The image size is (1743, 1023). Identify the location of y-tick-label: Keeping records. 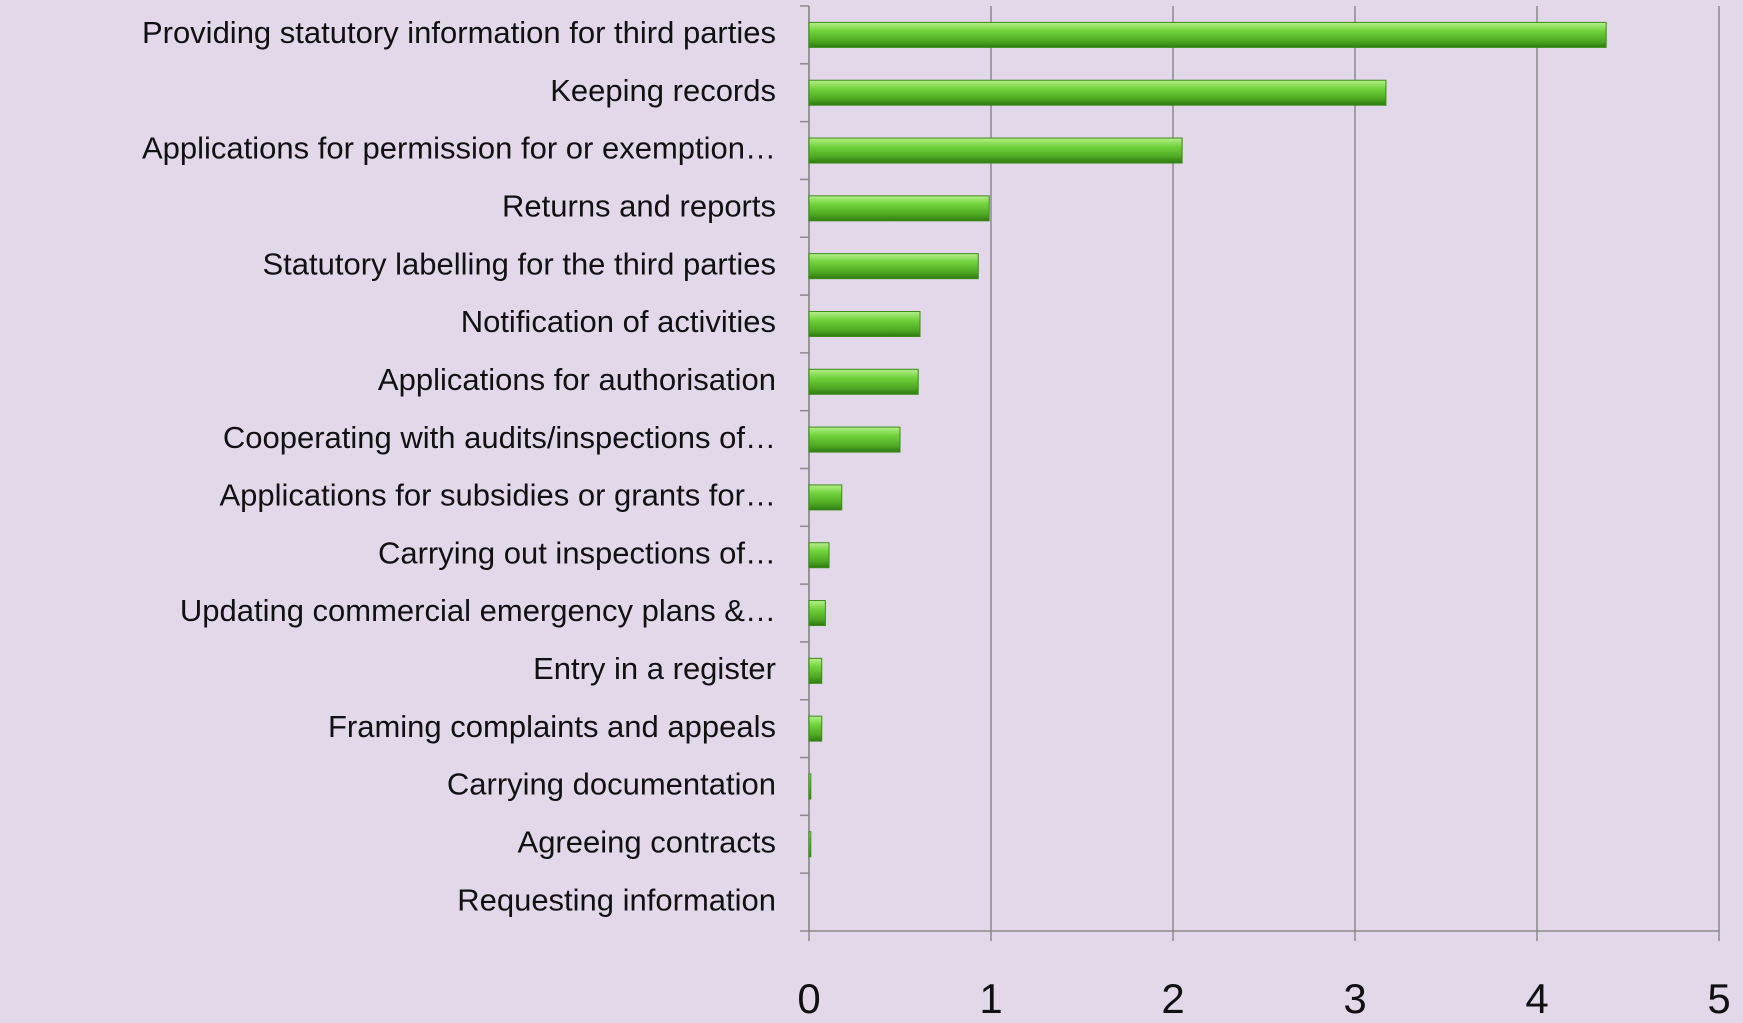
(663, 90).